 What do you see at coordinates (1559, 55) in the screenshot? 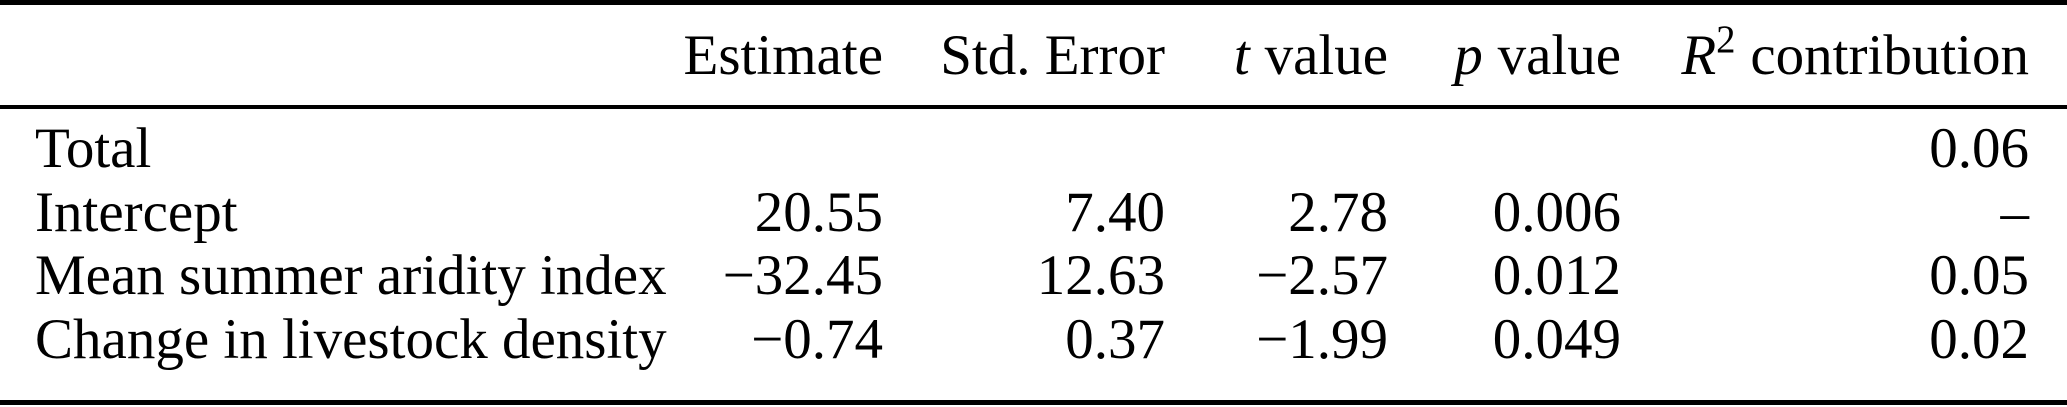
I see `p-value-word: value` at bounding box center [1559, 55].